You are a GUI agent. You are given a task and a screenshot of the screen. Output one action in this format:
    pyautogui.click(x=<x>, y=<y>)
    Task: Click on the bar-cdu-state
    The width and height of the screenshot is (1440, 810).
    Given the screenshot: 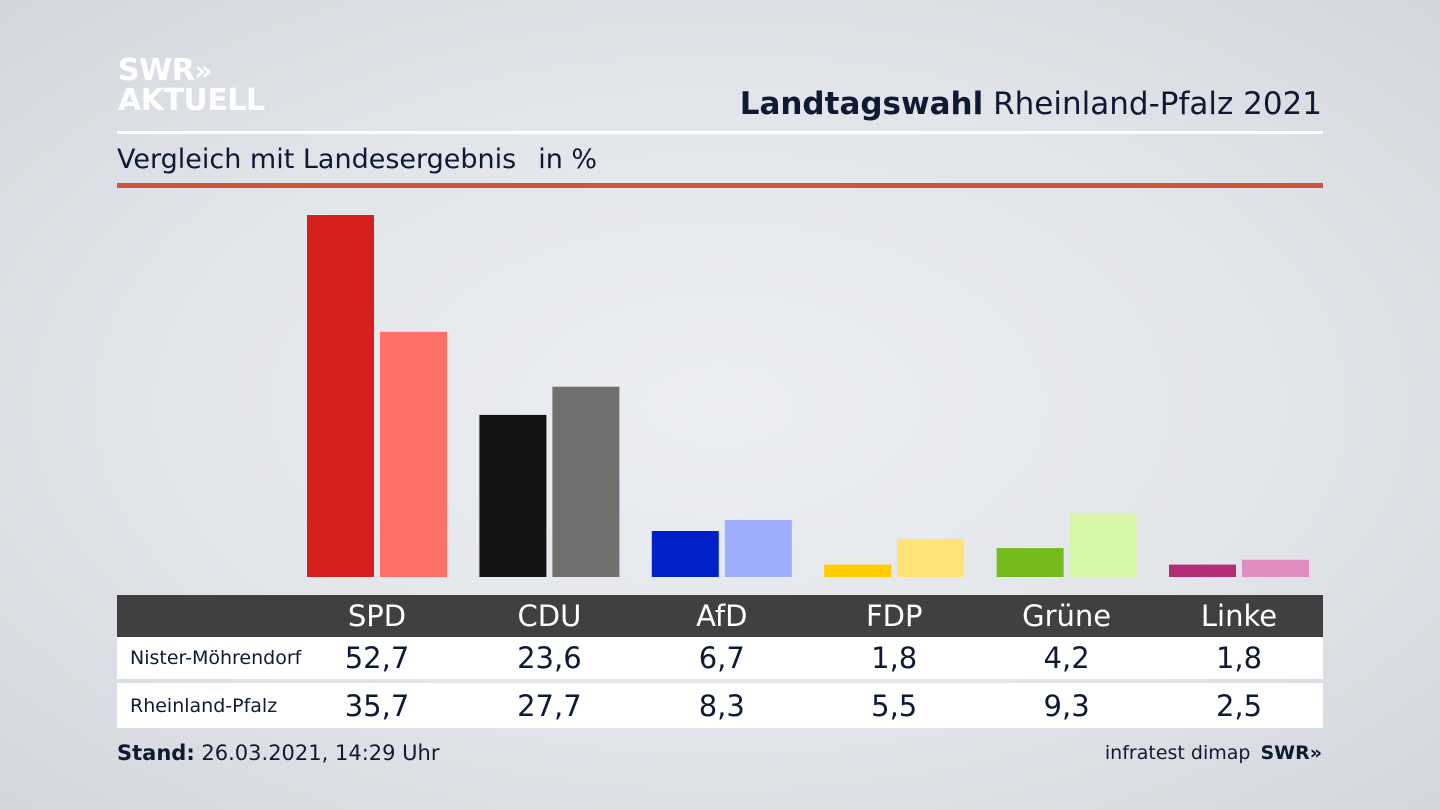 What is the action you would take?
    pyautogui.click(x=586, y=481)
    